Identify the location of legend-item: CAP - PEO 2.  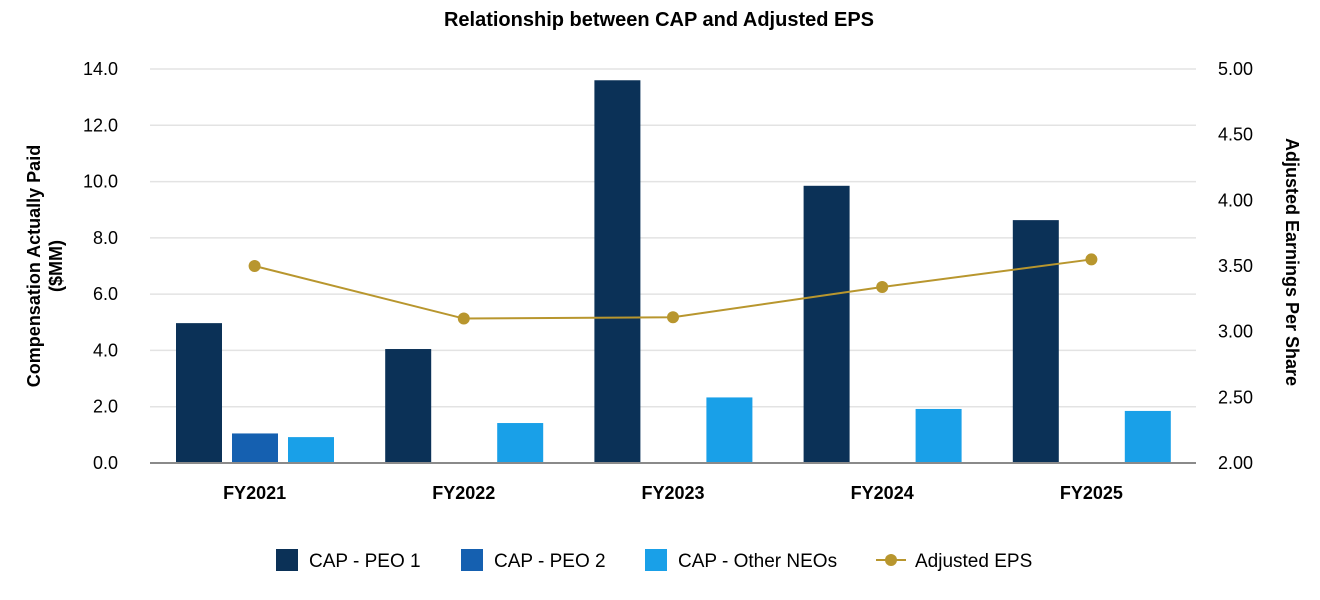
(533, 560).